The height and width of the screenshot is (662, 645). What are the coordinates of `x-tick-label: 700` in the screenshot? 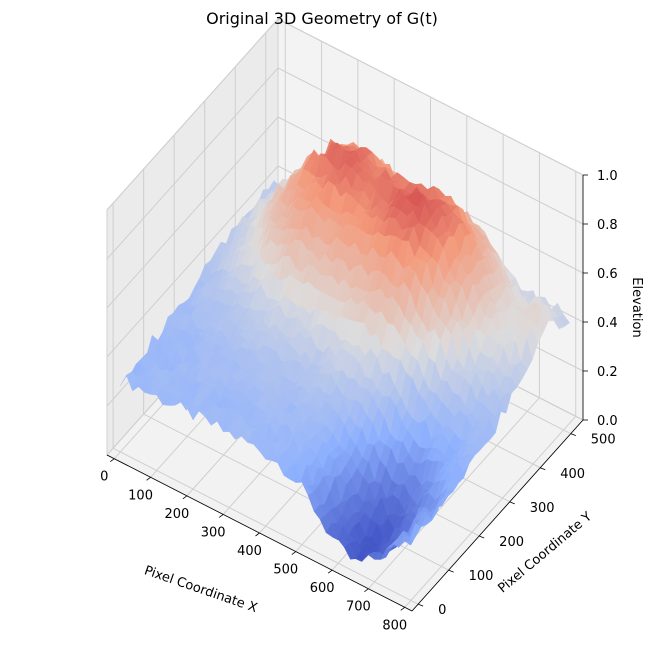 It's located at (358, 607).